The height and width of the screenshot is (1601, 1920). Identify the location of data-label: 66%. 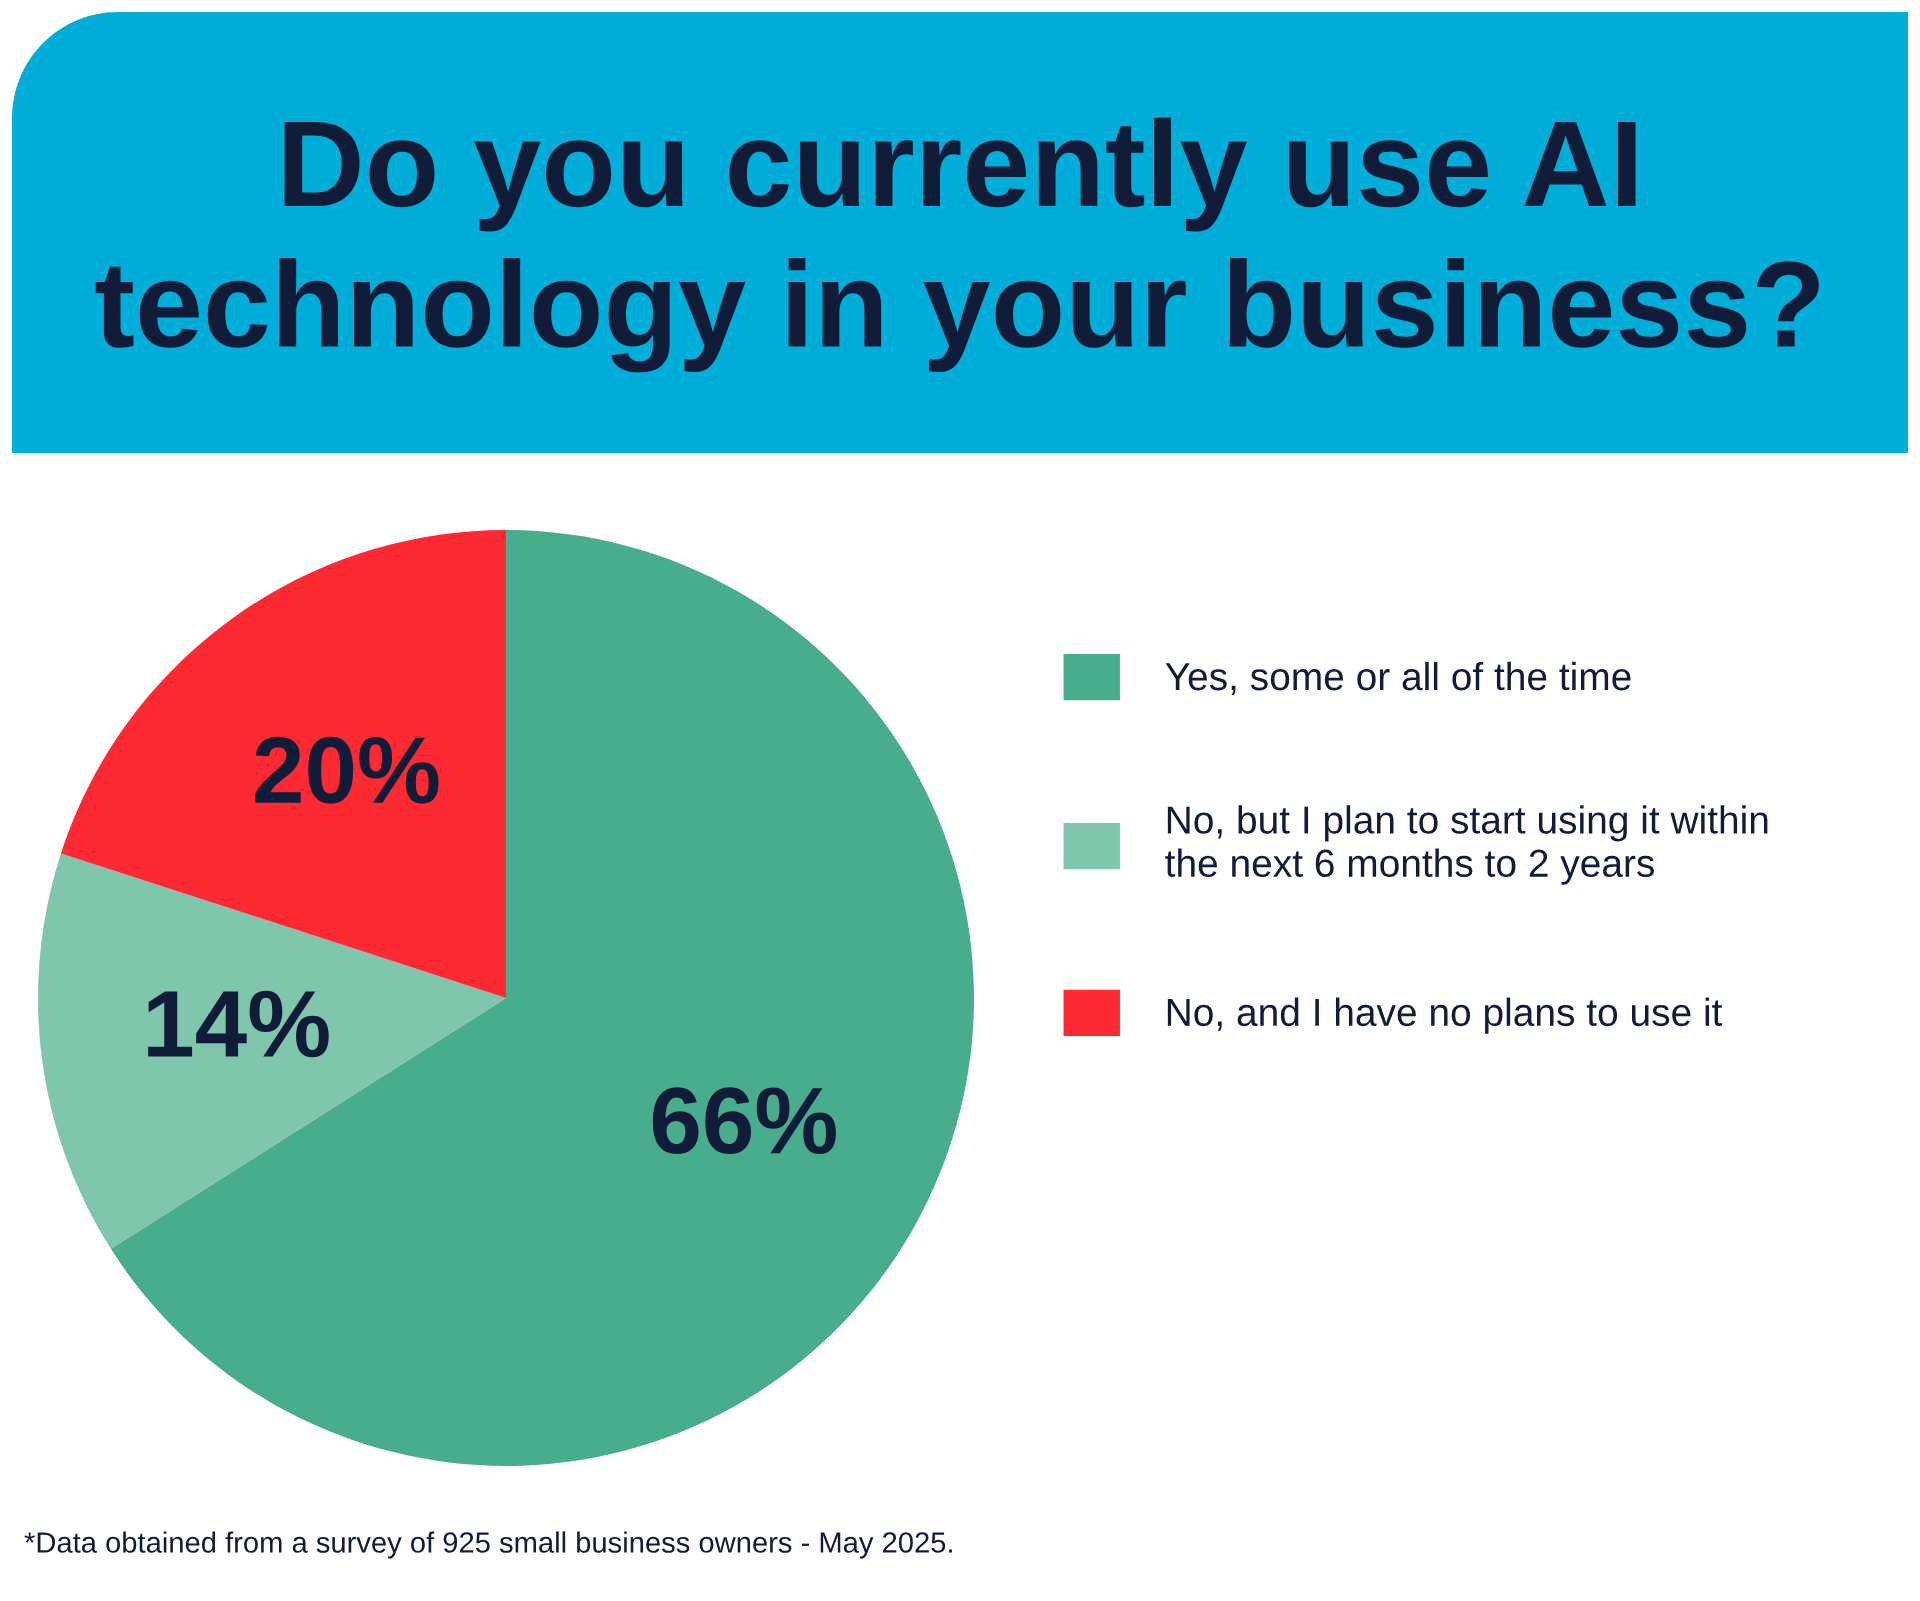
(744, 1121).